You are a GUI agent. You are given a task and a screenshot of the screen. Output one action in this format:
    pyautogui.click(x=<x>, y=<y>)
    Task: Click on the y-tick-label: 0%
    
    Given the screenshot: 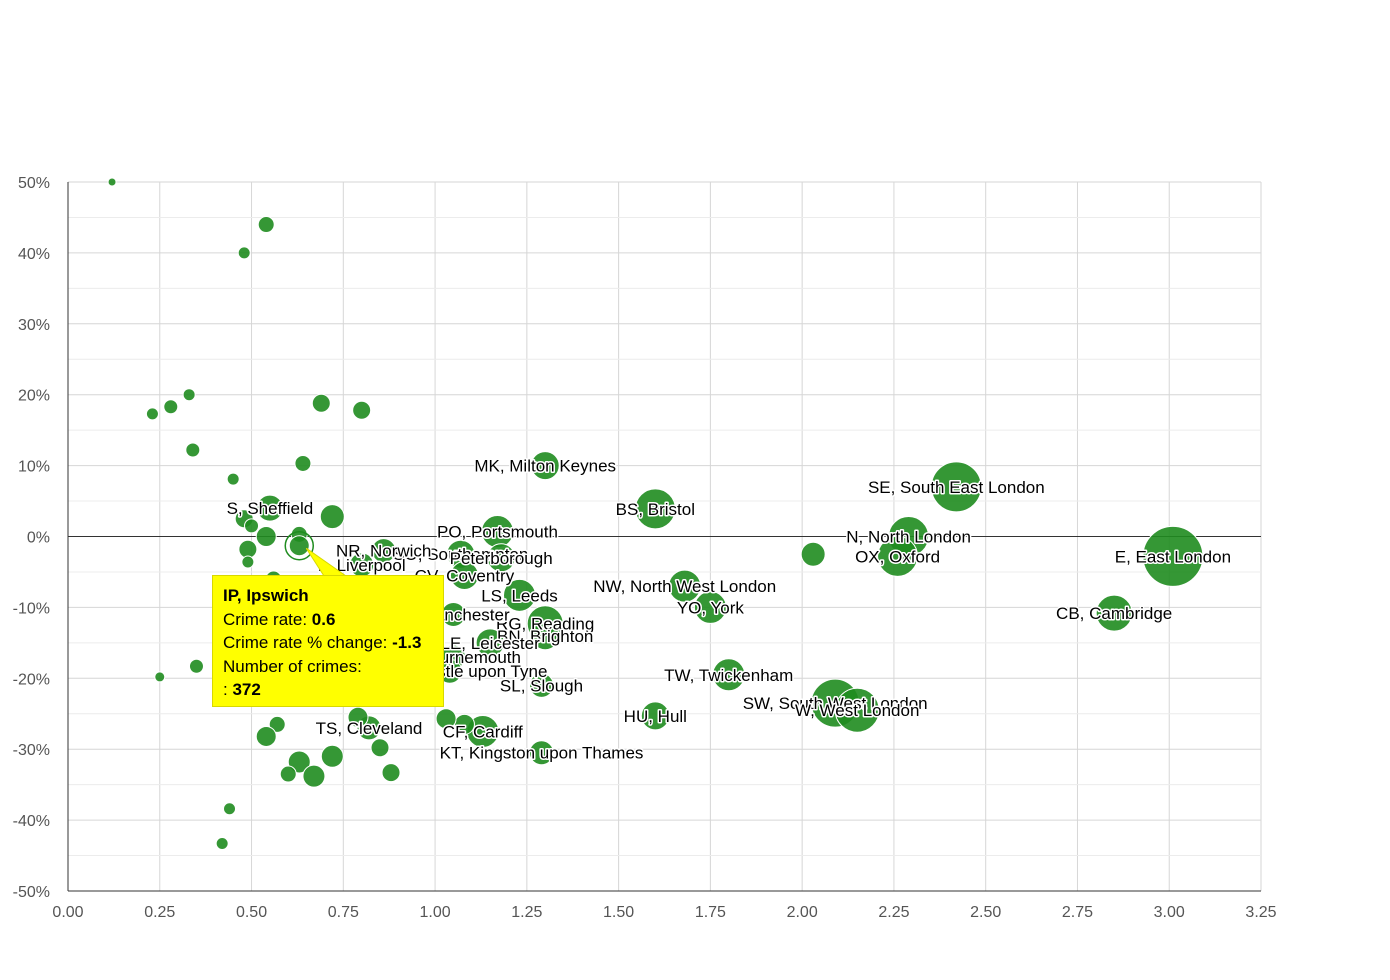 What is the action you would take?
    pyautogui.click(x=38, y=538)
    